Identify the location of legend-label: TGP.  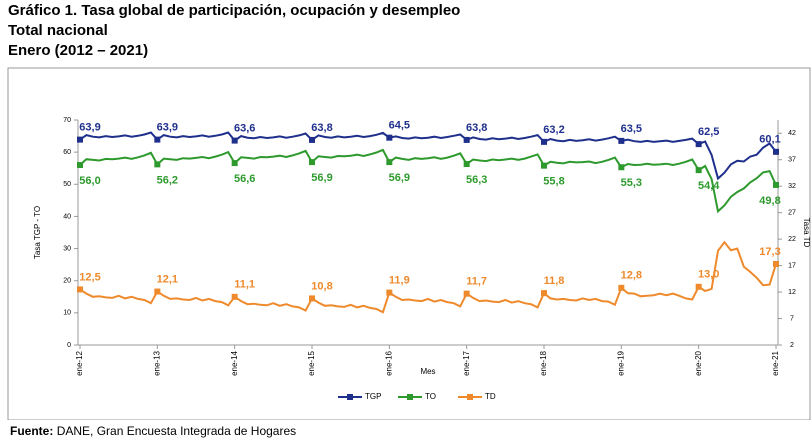
(373, 396).